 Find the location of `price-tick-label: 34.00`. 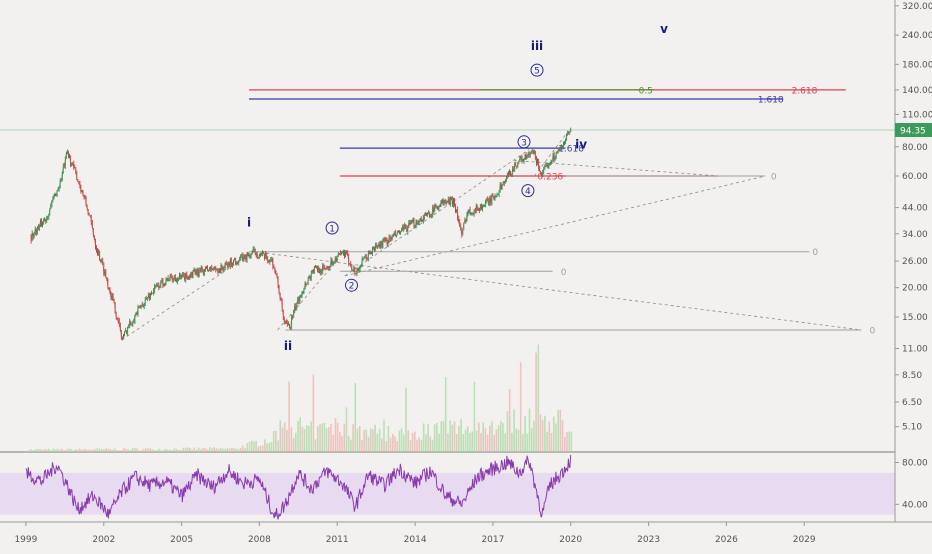

price-tick-label: 34.00 is located at coordinates (915, 235).